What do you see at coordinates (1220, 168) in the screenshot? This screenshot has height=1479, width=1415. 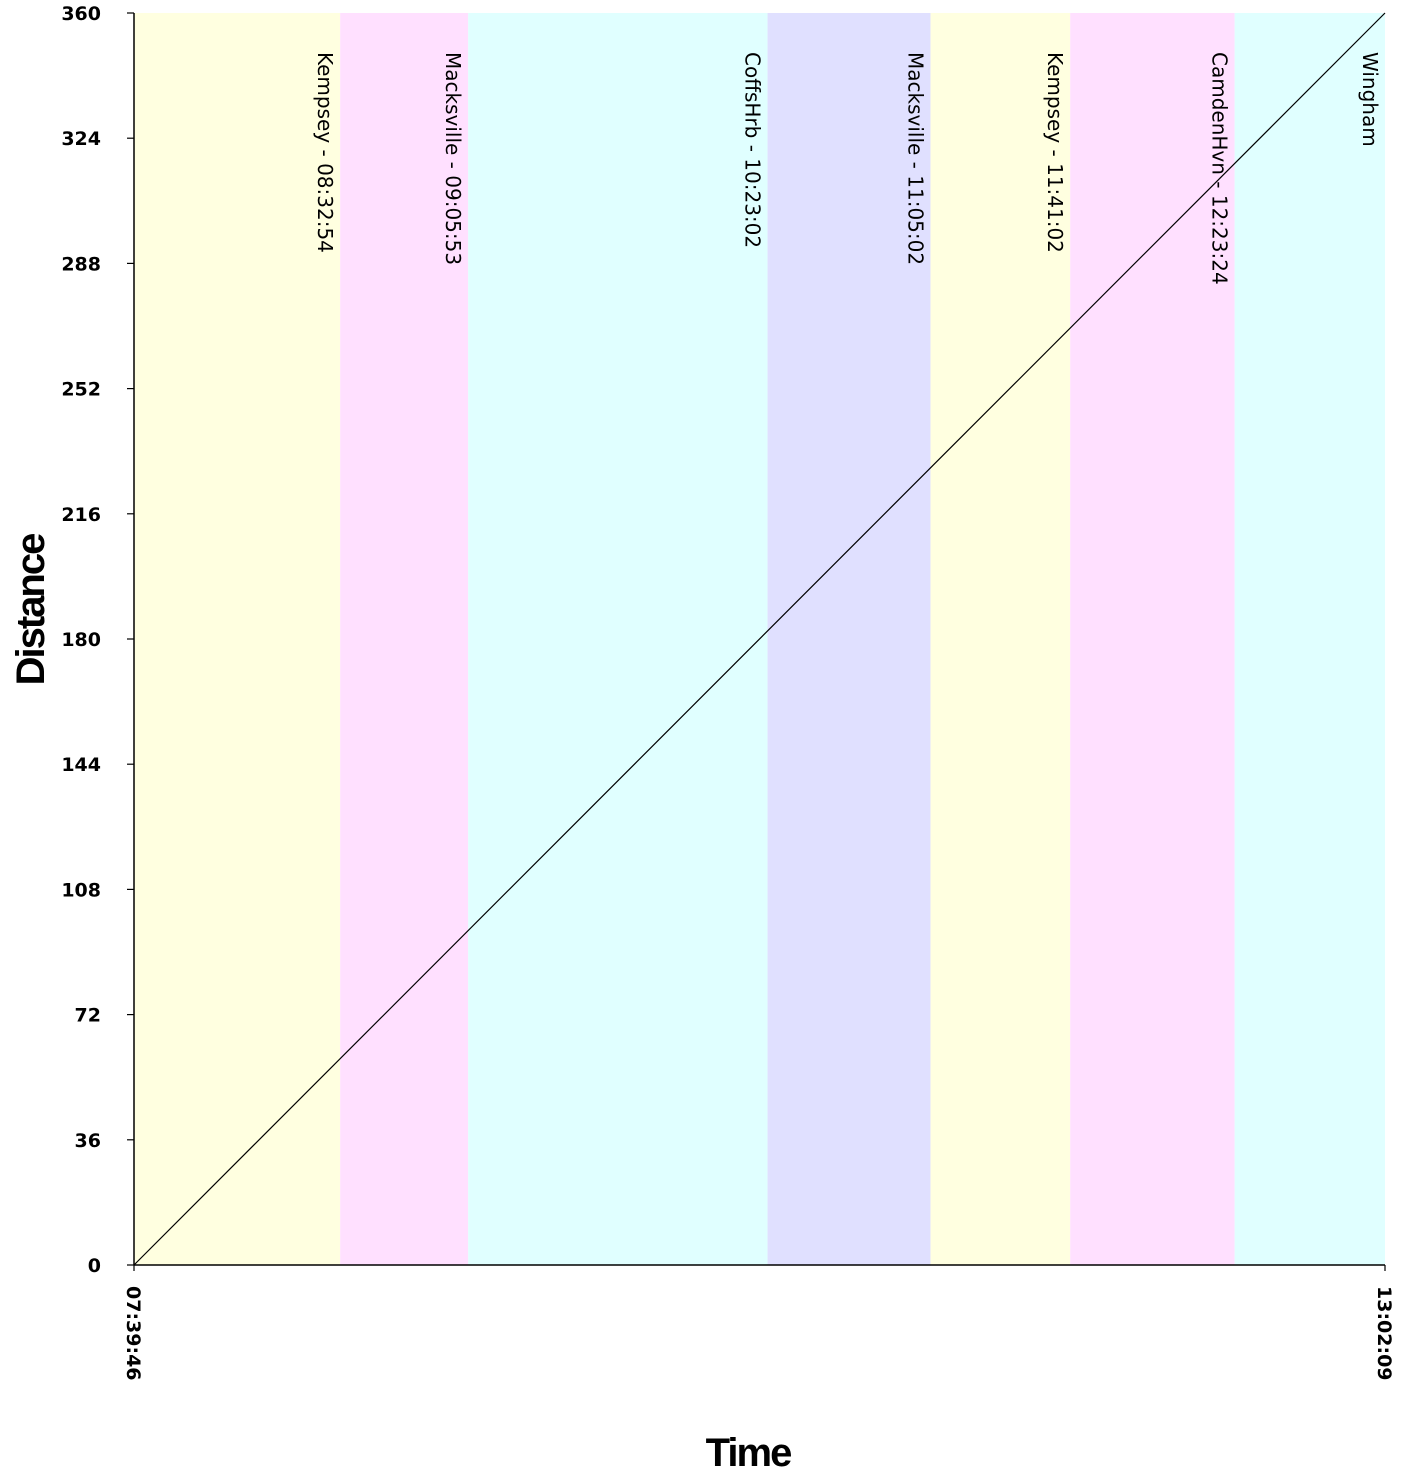 I see `band-label: CamdenHvn - 12:23:24` at bounding box center [1220, 168].